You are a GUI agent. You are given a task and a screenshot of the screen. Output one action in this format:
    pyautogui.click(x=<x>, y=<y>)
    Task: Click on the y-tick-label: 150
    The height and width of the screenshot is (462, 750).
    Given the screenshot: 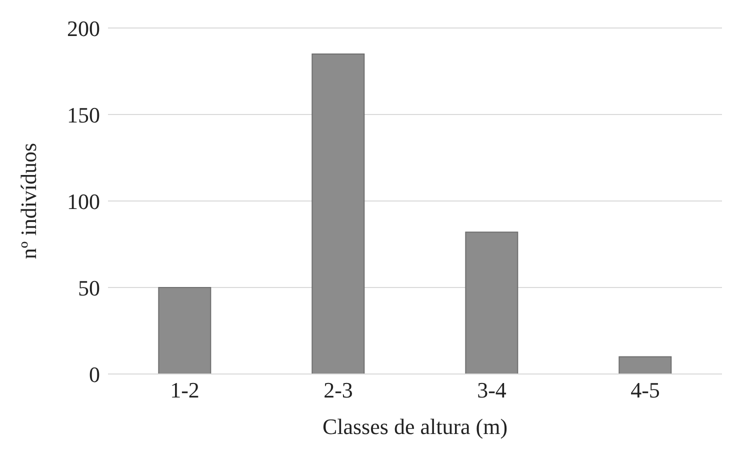 What is the action you would take?
    pyautogui.click(x=83, y=115)
    